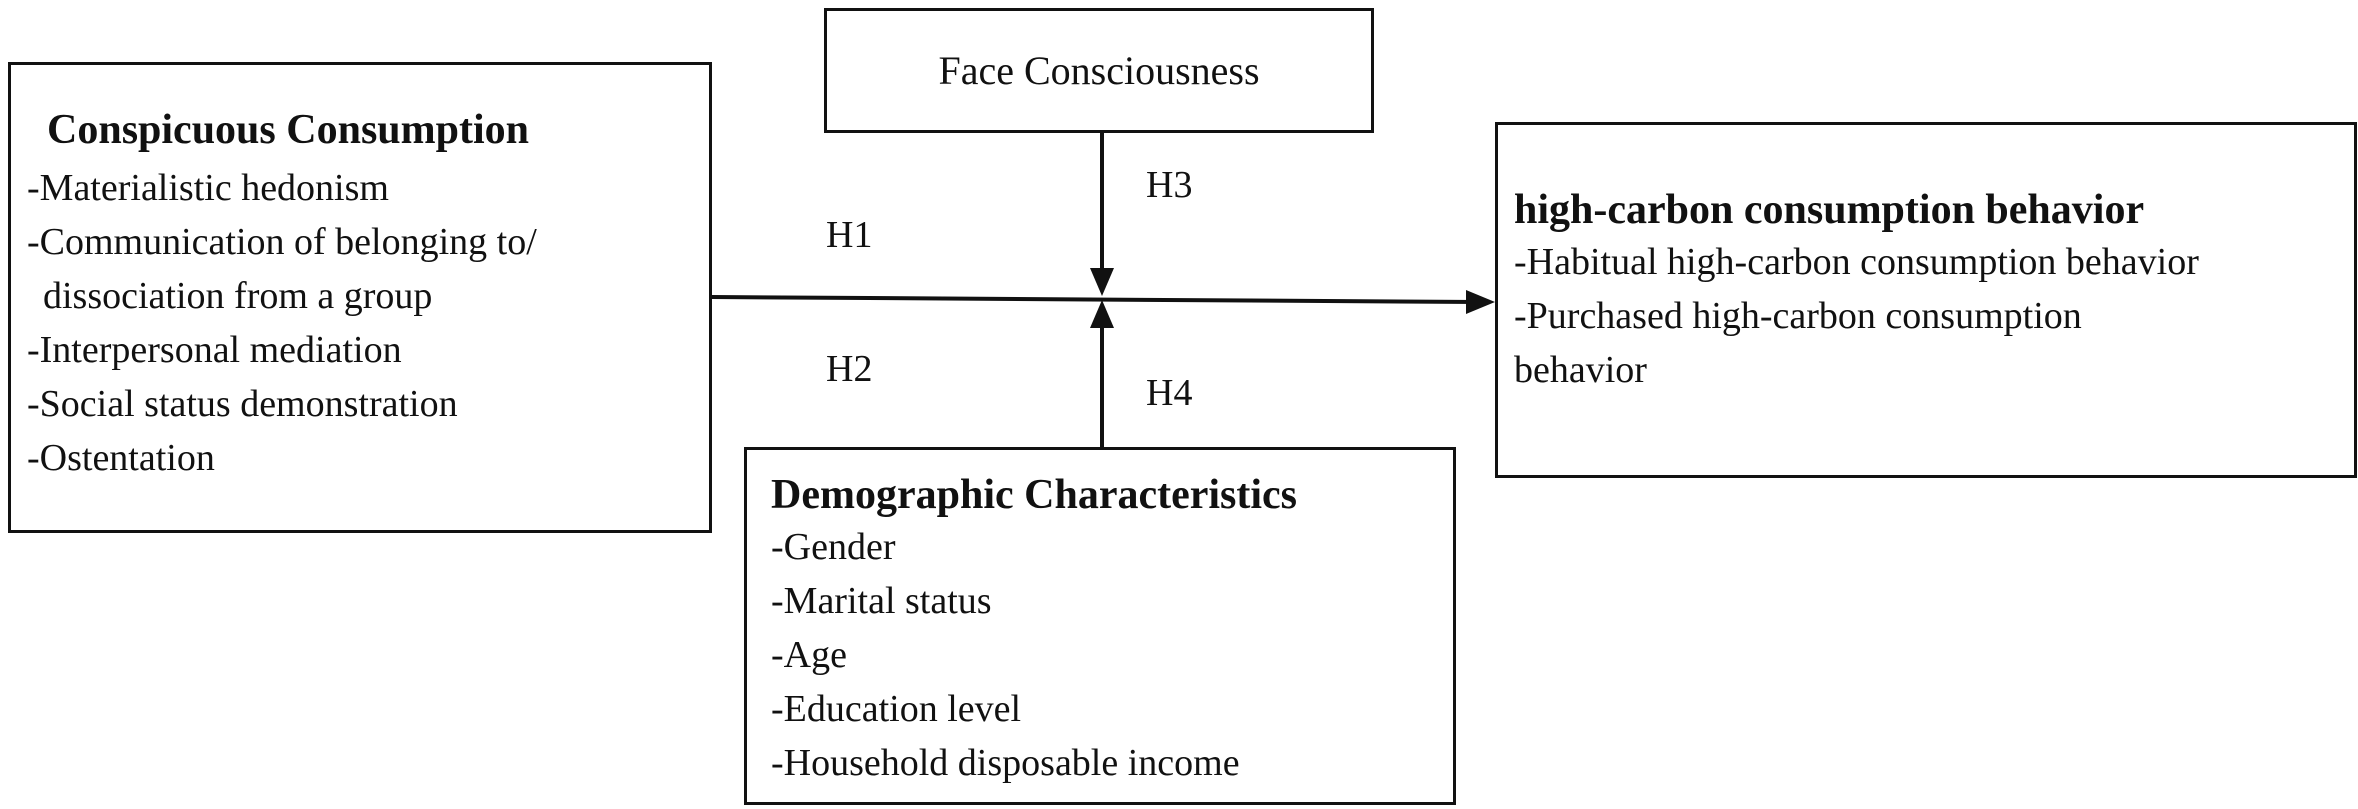 Image resolution: width=2358 pixels, height=809 pixels. I want to click on main-path-arrowhead, so click(1480, 302).